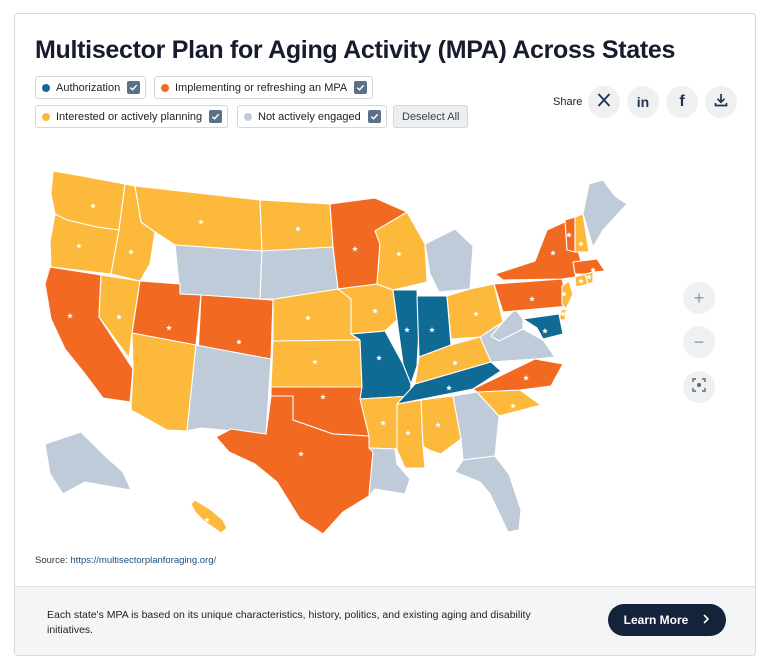  I want to click on legend-chip-not-engaged: Not actively engaged, so click(312, 116).